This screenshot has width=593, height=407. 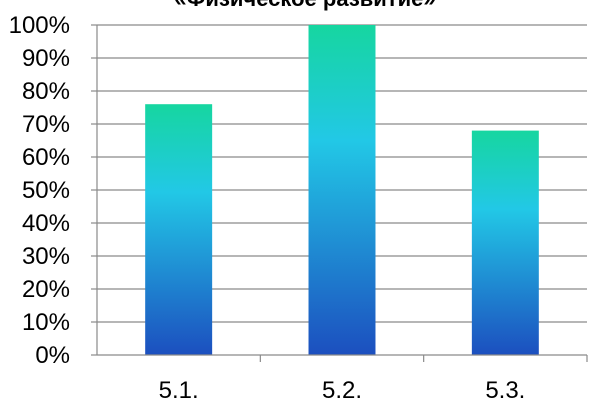 I want to click on y-tick-labels: 0% 10% 20% 30% 40% 50% 60% 70% 80% 90% 100%, so click(x=39, y=190).